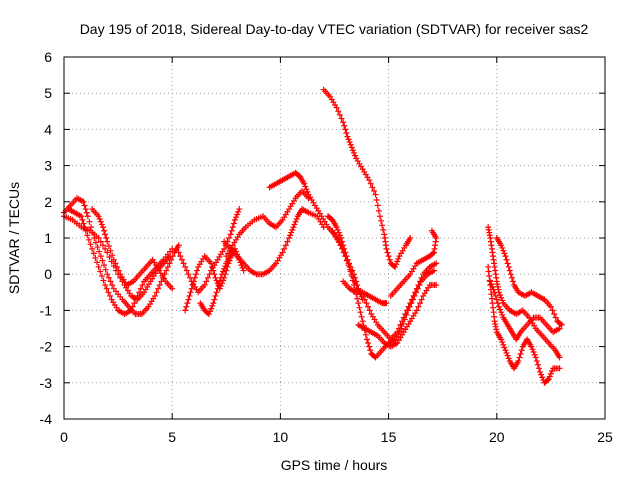 The height and width of the screenshot is (480, 640). Describe the element at coordinates (336, 437) in the screenshot. I see `x-tick-labels: 0 5 10 15 20 25` at that location.